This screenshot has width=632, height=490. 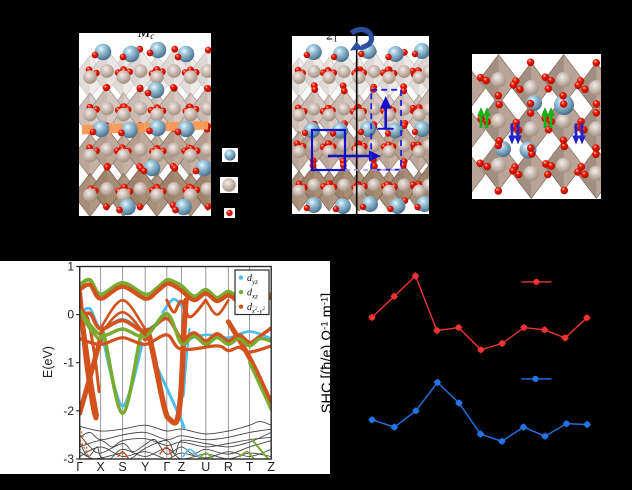 What do you see at coordinates (68, 363) in the screenshot?
I see `svg-text: -1` at bounding box center [68, 363].